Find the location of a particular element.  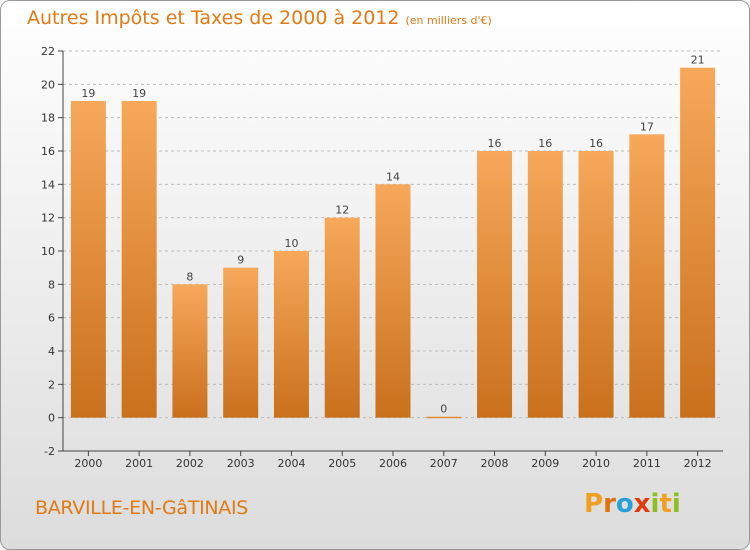

proxiti-logo: Proxiti is located at coordinates (632, 504).